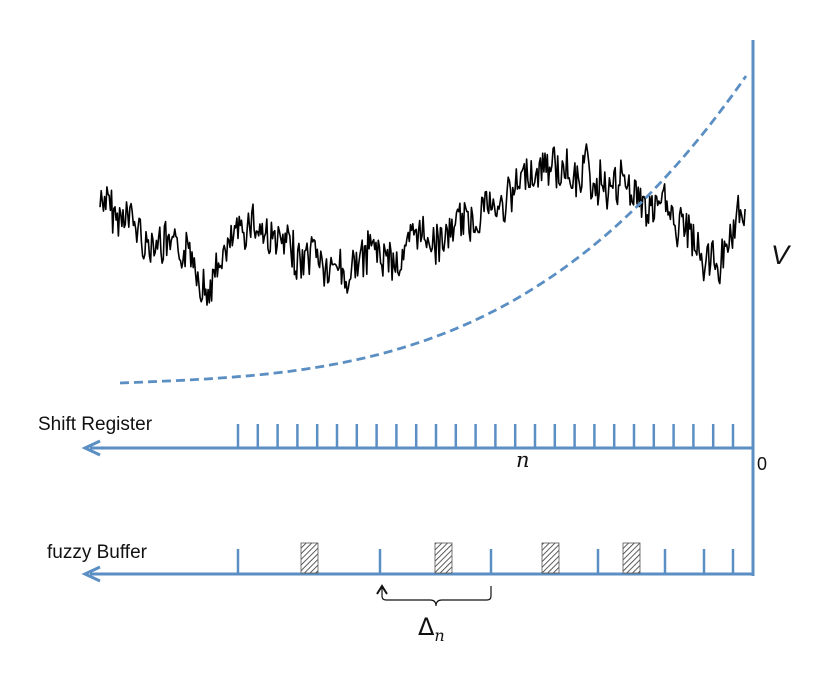 The width and height of the screenshot is (816, 675). Describe the element at coordinates (91, 574) in the screenshot. I see `fuzzy-buffer-arrowhead` at that location.